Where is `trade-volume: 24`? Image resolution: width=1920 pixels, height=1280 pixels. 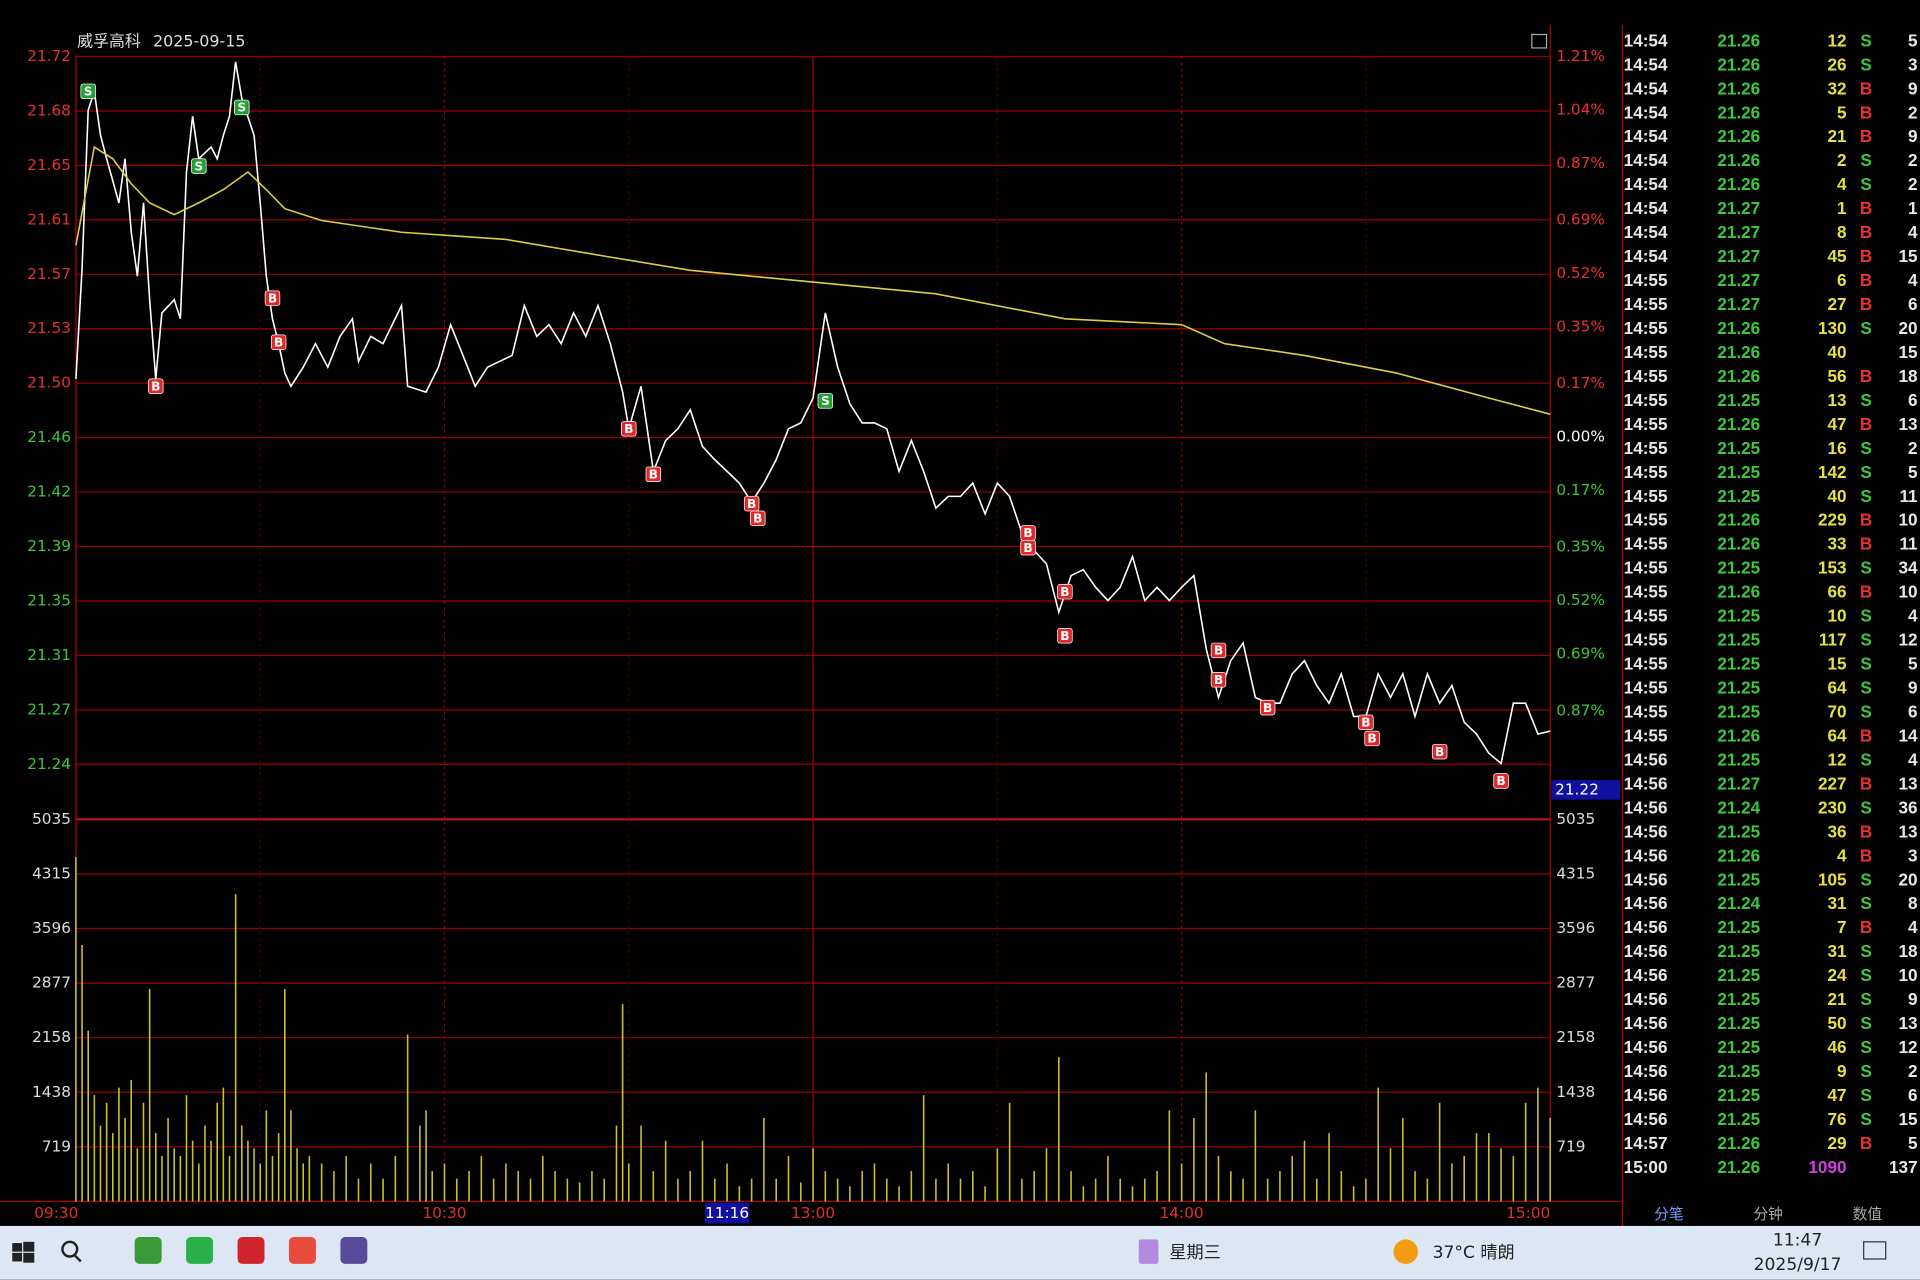 trade-volume: 24 is located at coordinates (1837, 975).